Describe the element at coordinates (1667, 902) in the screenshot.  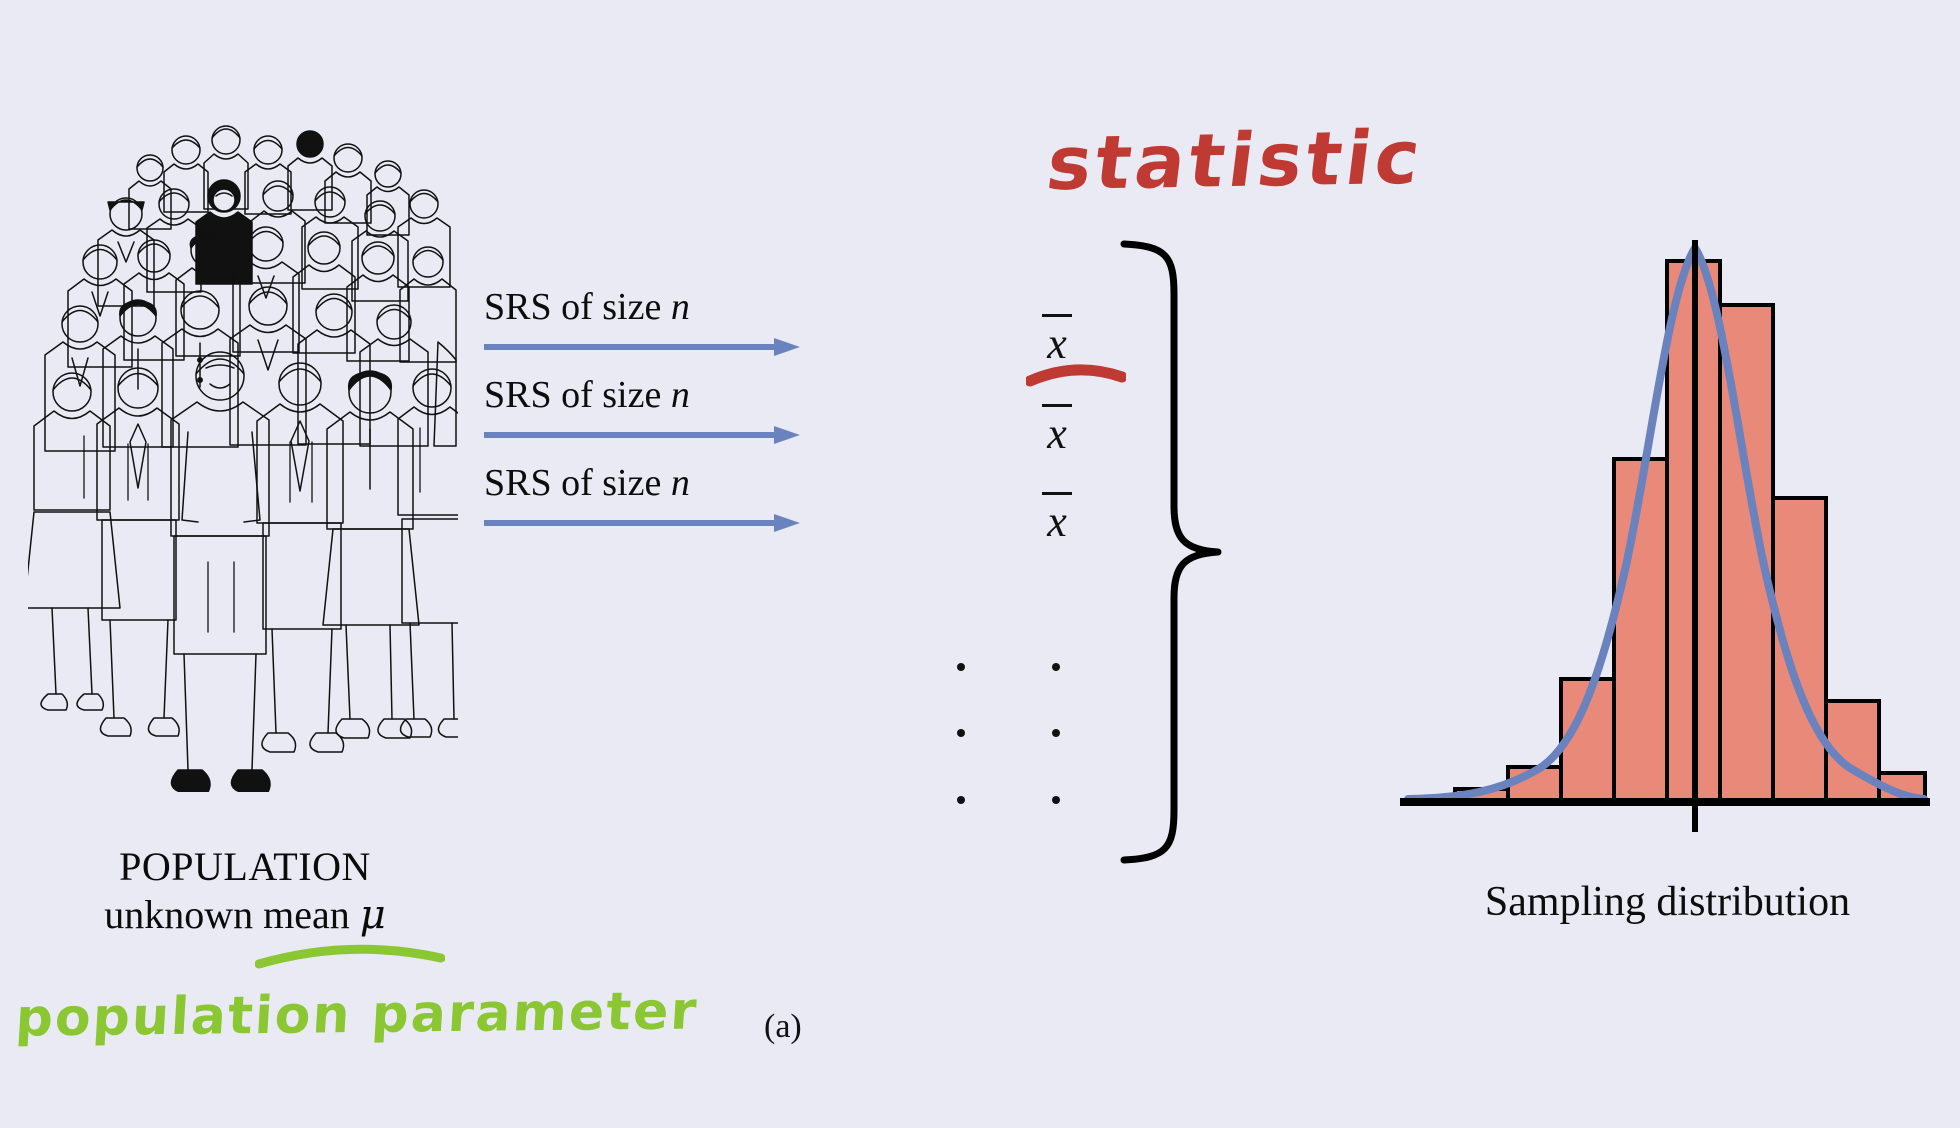
I see `sampling-distribution-label: Sampling distribution` at that location.